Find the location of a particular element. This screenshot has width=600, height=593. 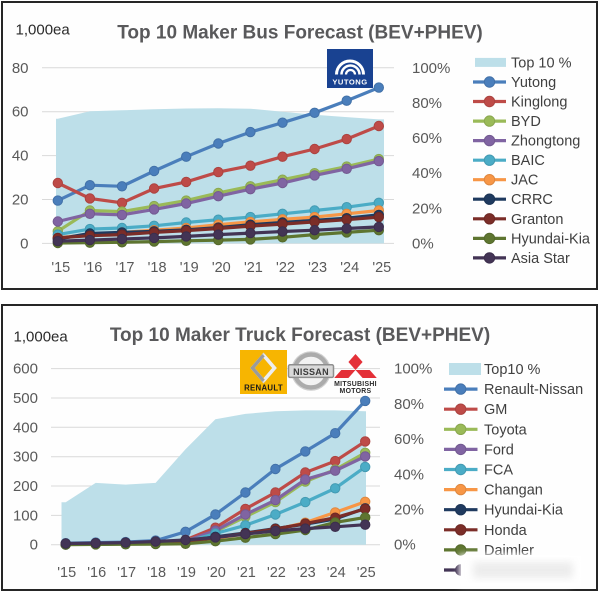

svg-text: BYD is located at coordinates (526, 122).